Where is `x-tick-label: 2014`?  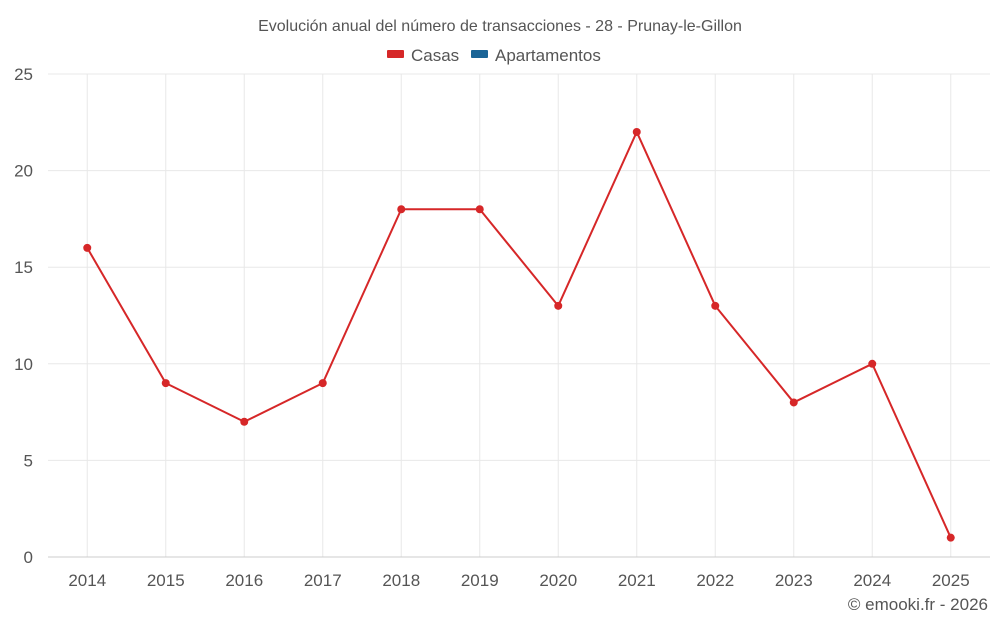 x-tick-label: 2014 is located at coordinates (87, 580).